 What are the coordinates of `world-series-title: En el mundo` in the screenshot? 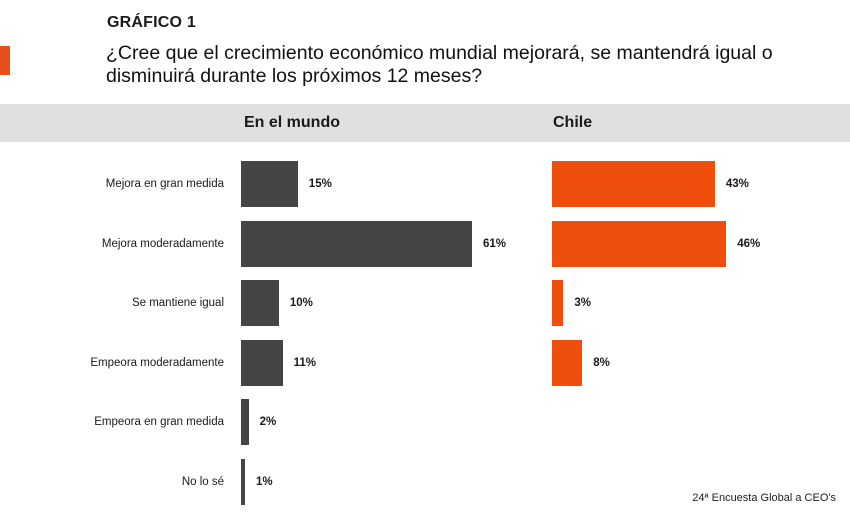 It's located at (292, 122).